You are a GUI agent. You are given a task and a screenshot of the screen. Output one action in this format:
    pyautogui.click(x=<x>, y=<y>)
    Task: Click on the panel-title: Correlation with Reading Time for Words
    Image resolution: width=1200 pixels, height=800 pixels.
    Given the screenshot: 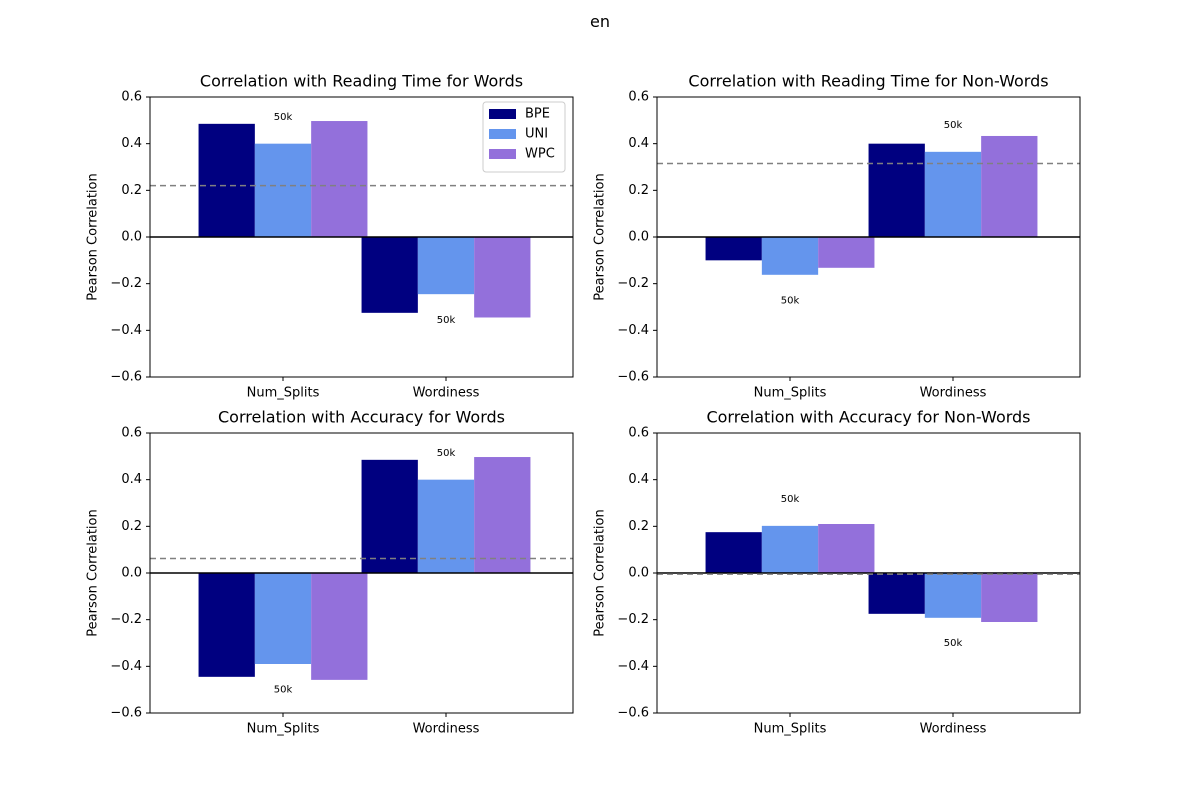 What is the action you would take?
    pyautogui.click(x=361, y=81)
    